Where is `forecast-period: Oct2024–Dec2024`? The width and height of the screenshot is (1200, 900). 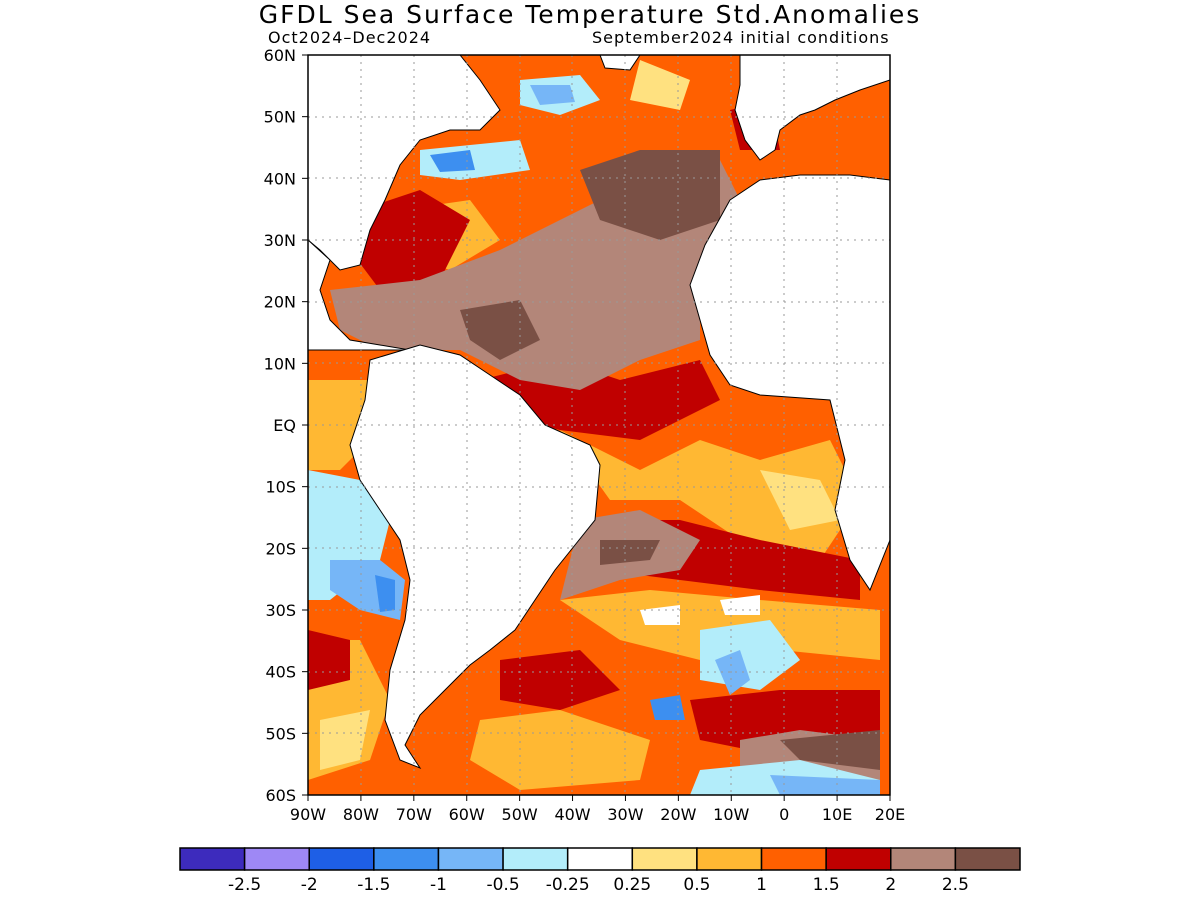 forecast-period: Oct2024–Dec2024 is located at coordinates (350, 37).